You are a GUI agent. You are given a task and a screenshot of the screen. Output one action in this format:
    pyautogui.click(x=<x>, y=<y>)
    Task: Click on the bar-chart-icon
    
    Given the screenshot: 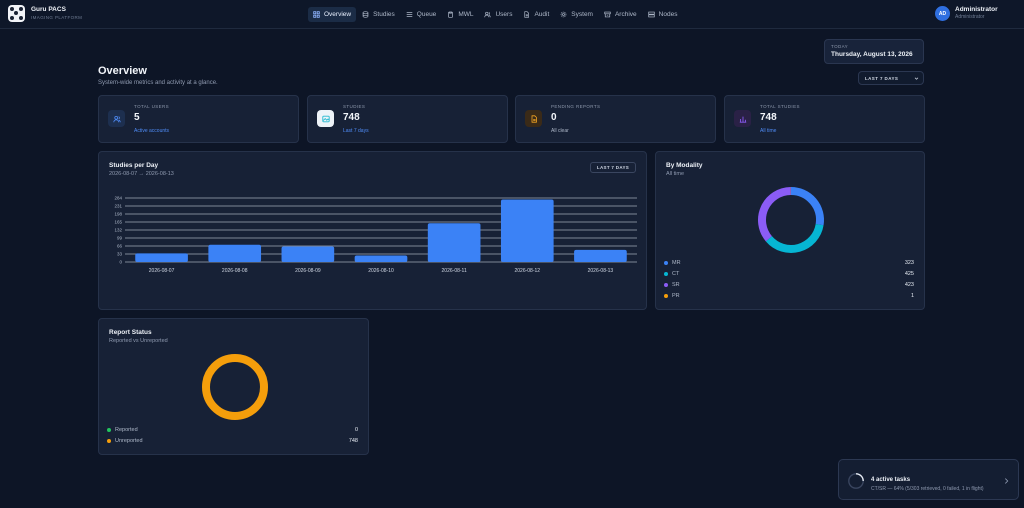 What is the action you would take?
    pyautogui.click(x=742, y=118)
    